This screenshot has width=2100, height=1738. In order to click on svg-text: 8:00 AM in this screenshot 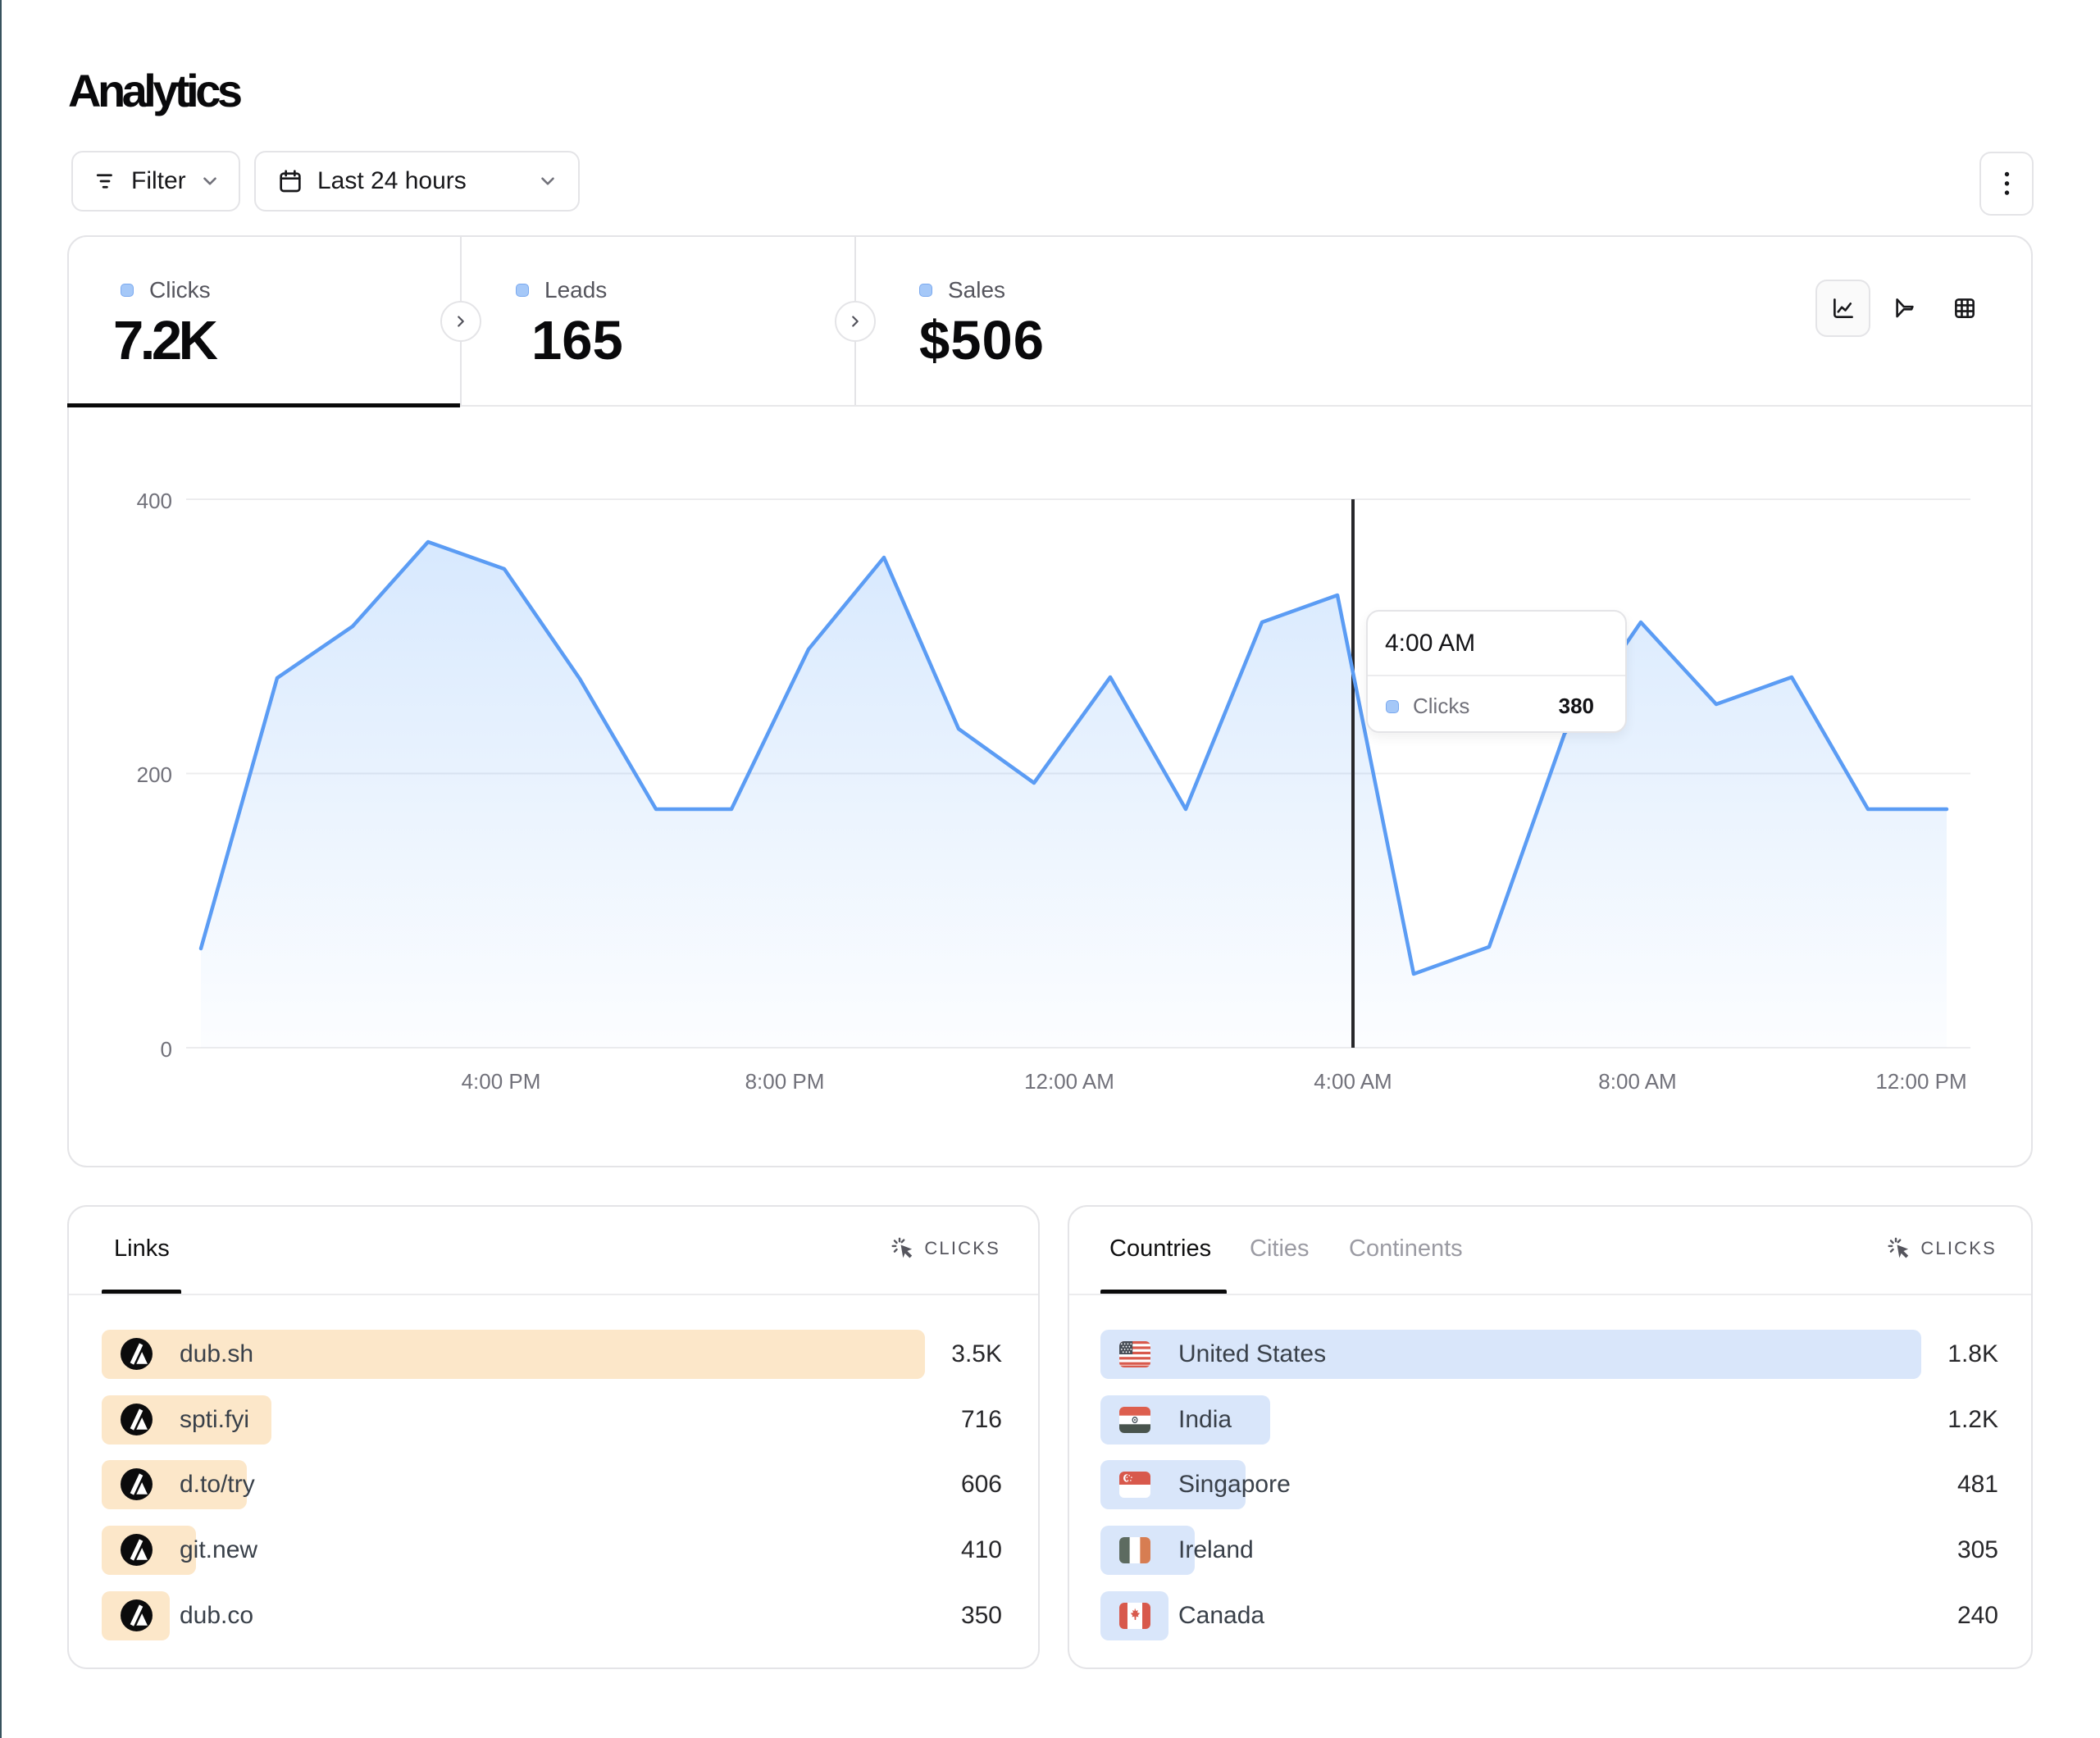, I will do `click(1637, 1081)`.